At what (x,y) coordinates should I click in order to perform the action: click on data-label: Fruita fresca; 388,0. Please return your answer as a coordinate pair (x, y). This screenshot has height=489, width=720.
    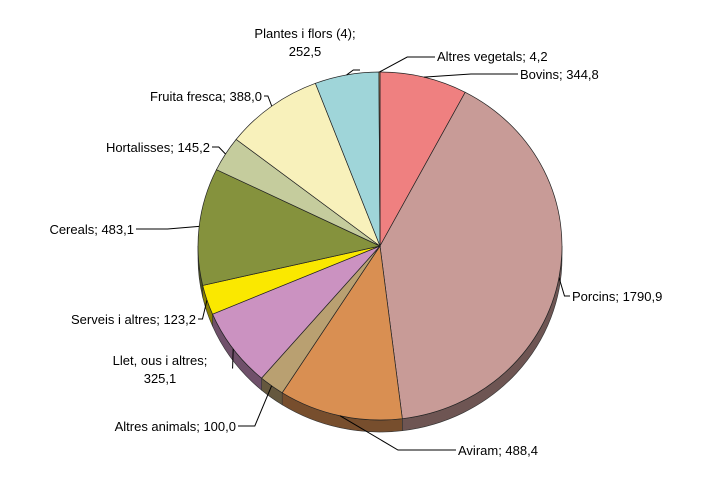
    Looking at the image, I should click on (206, 96).